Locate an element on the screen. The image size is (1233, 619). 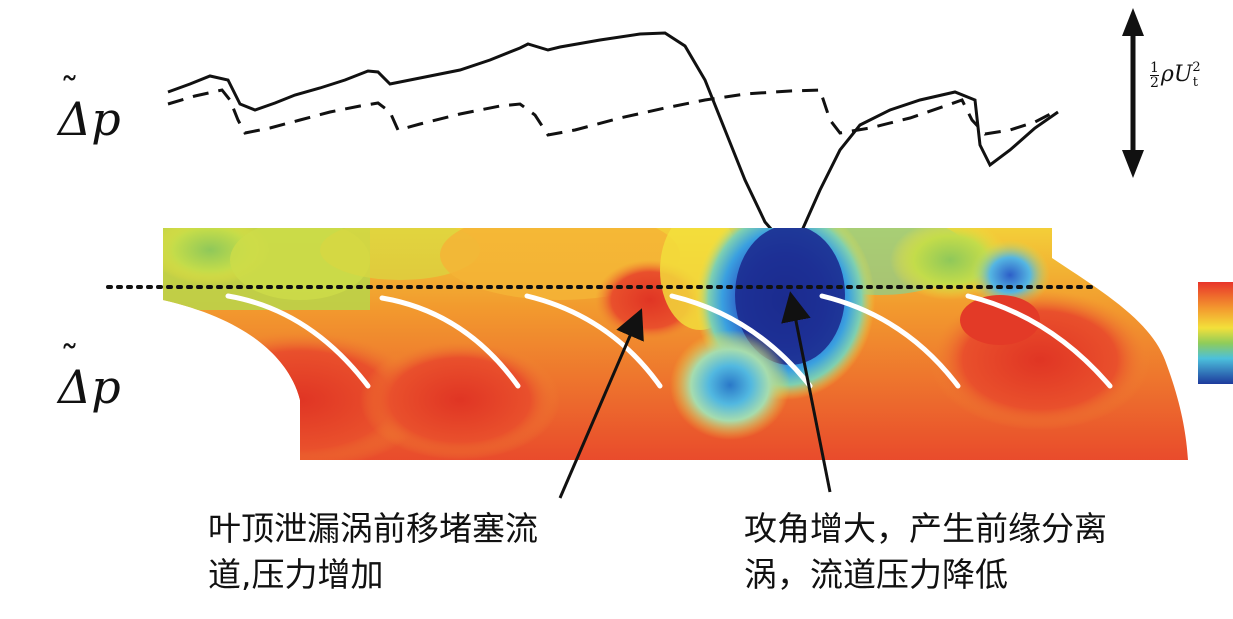
subscript: t is located at coordinates (1195, 83).